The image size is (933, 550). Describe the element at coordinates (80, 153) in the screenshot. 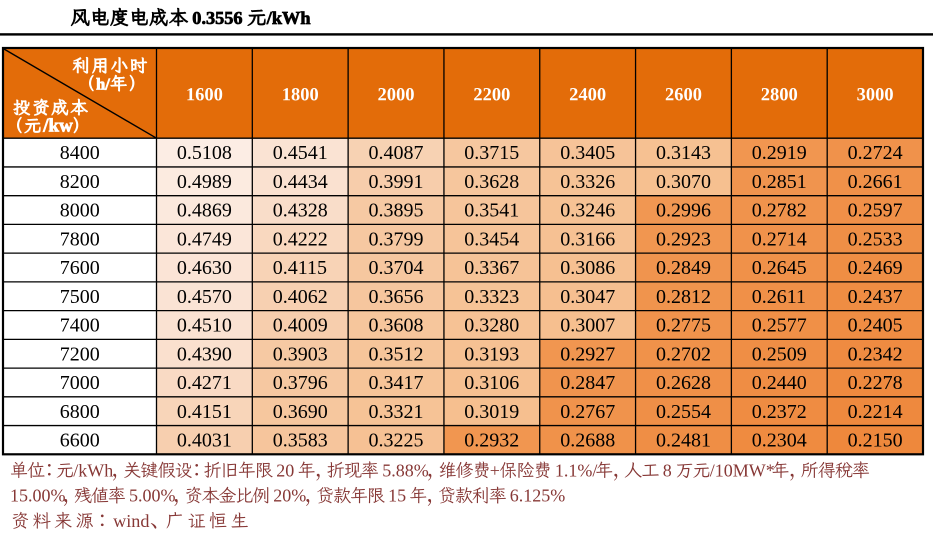

I see `svg-text: 8400` at that location.